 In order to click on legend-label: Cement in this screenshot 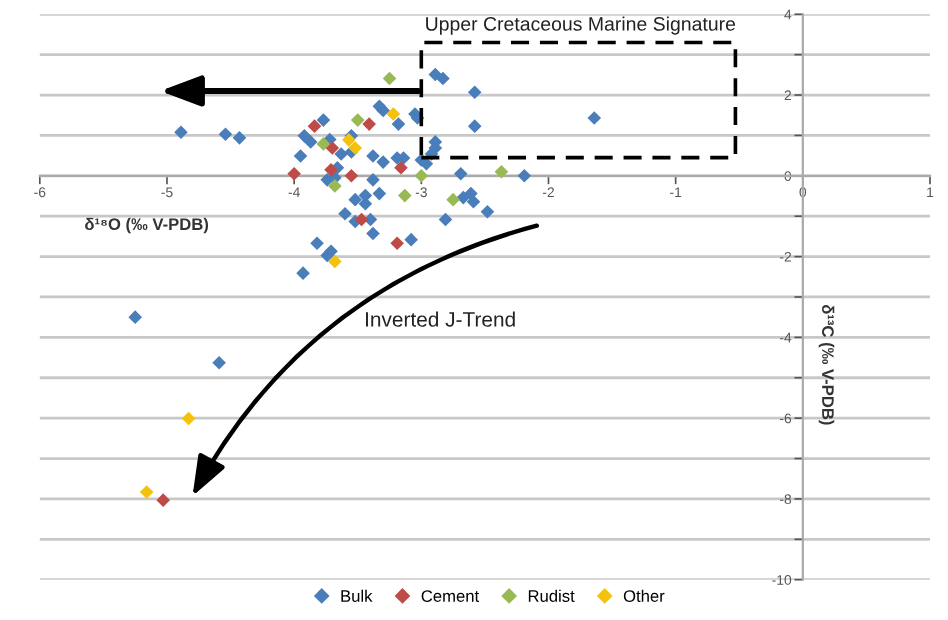, I will do `click(450, 596)`.